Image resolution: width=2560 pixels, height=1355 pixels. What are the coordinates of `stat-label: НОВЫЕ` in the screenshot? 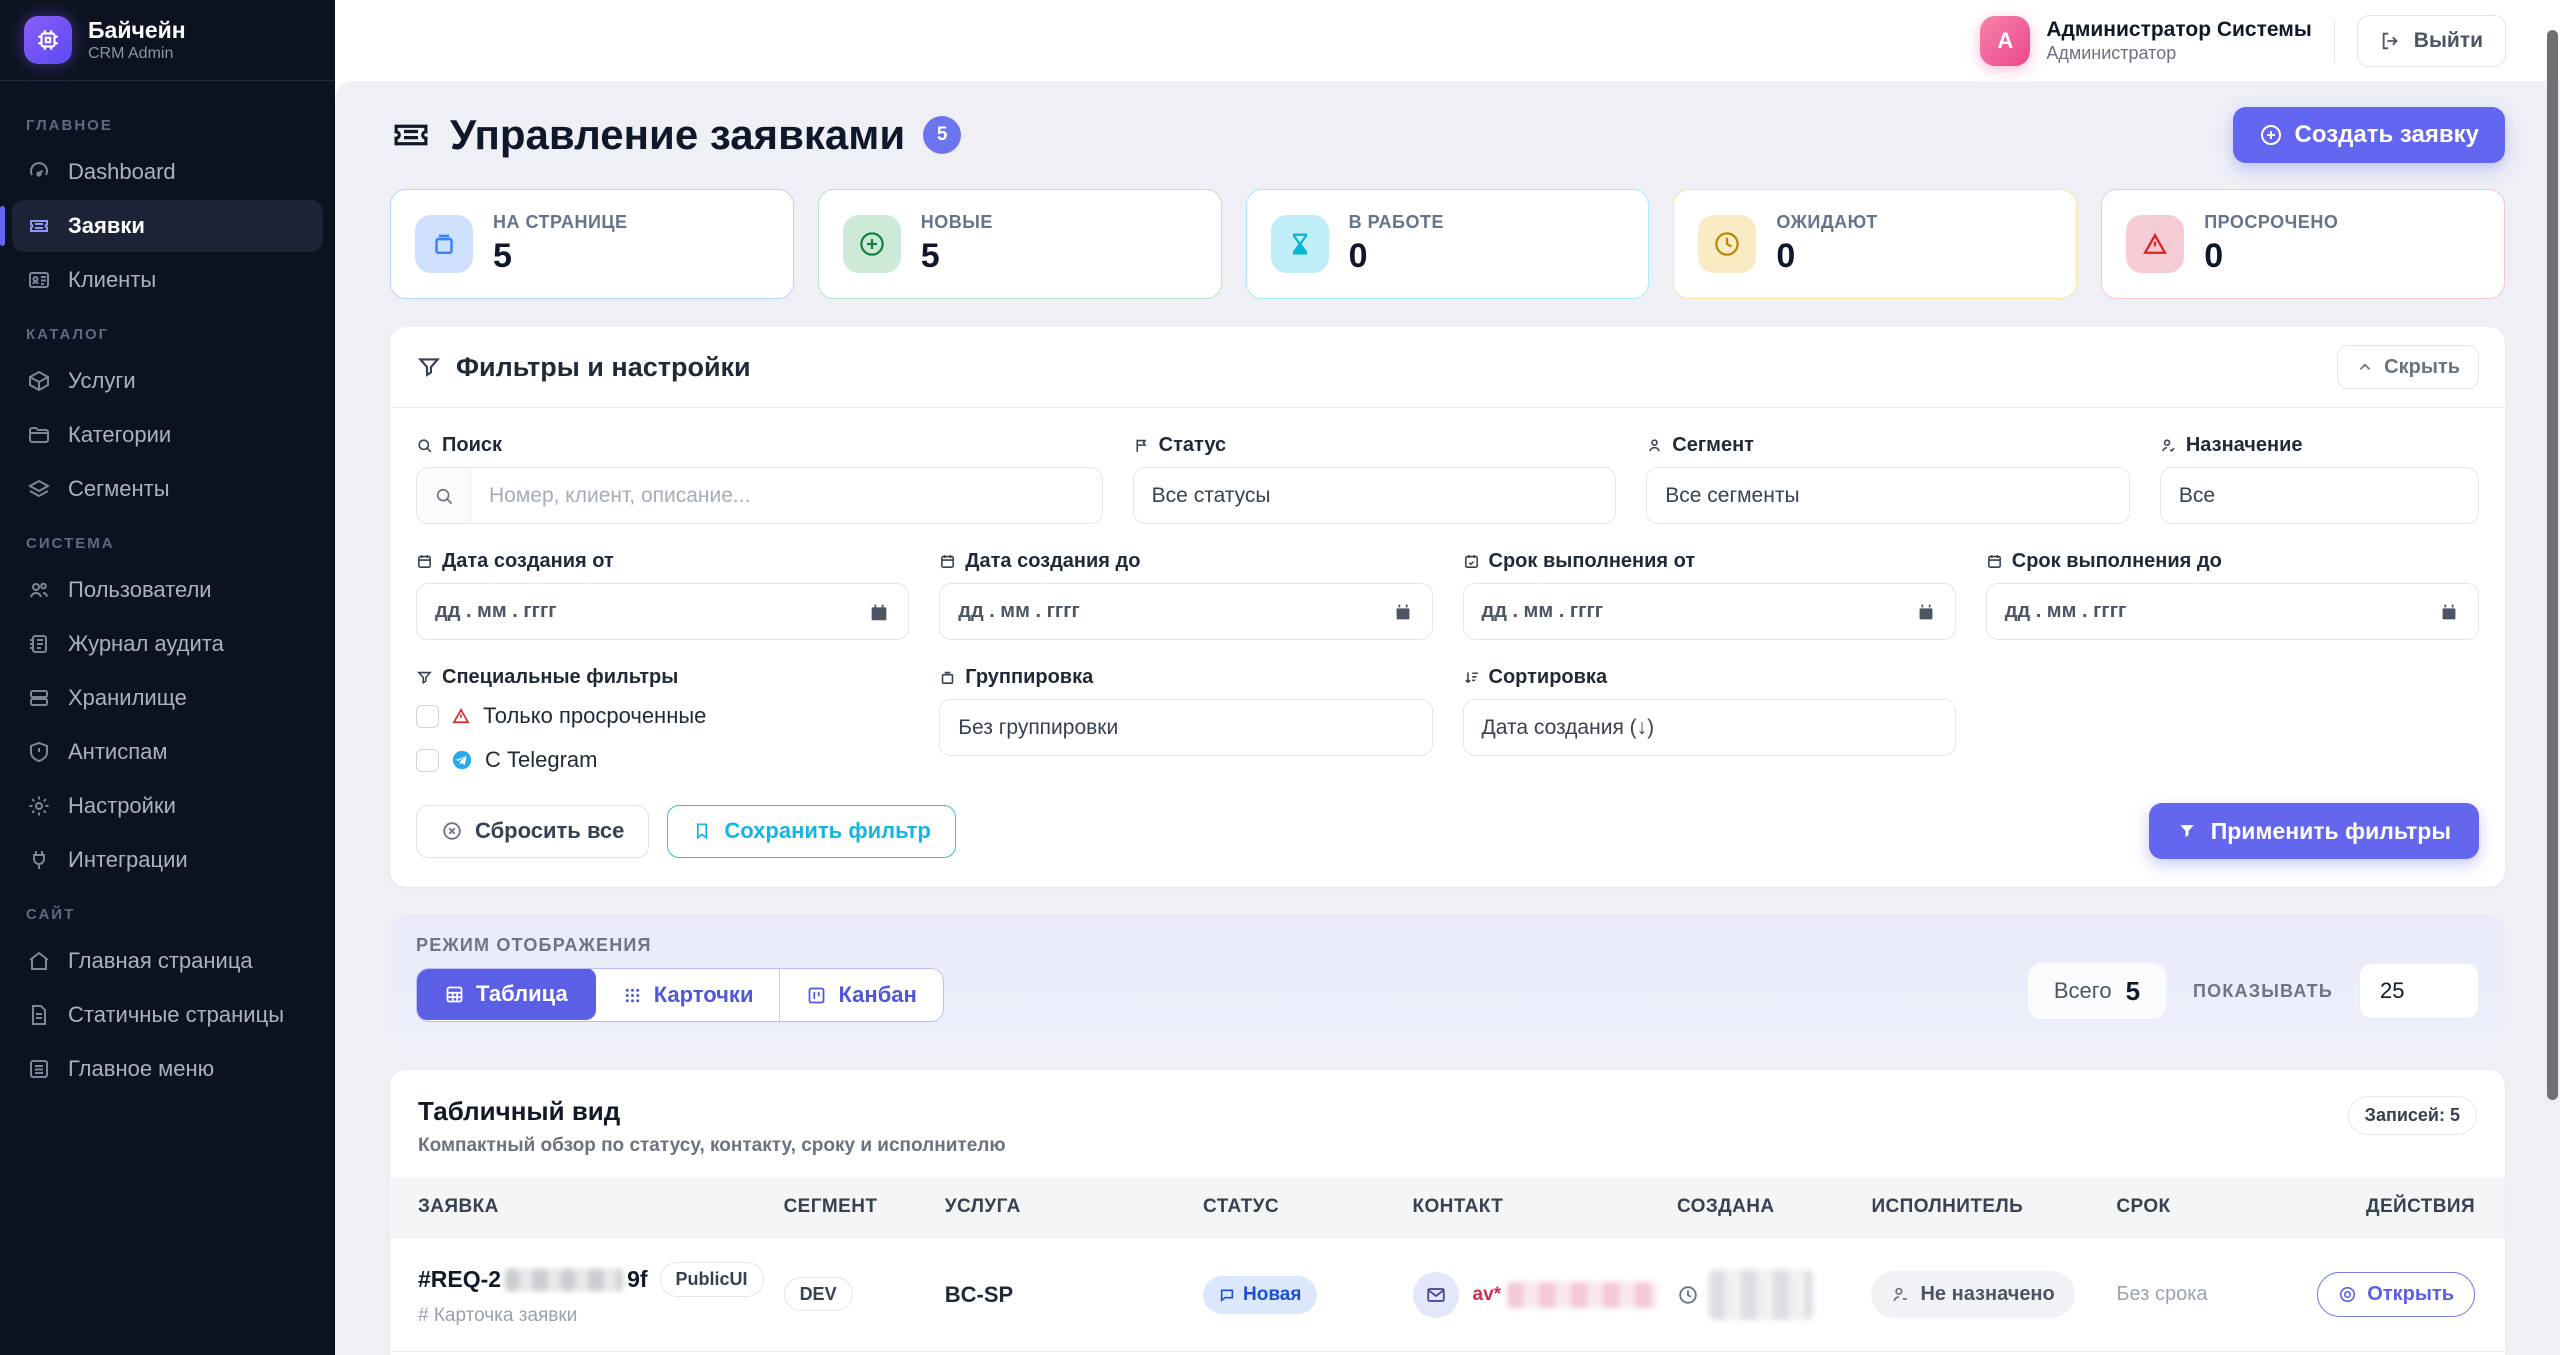 It's located at (956, 222).